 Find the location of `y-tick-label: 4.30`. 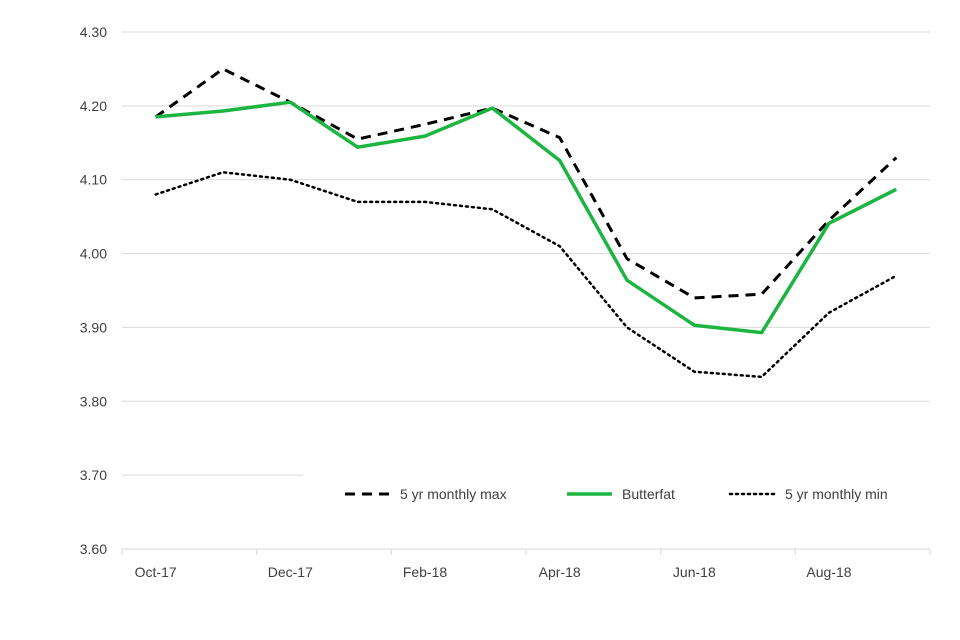

y-tick-label: 4.30 is located at coordinates (93, 32).